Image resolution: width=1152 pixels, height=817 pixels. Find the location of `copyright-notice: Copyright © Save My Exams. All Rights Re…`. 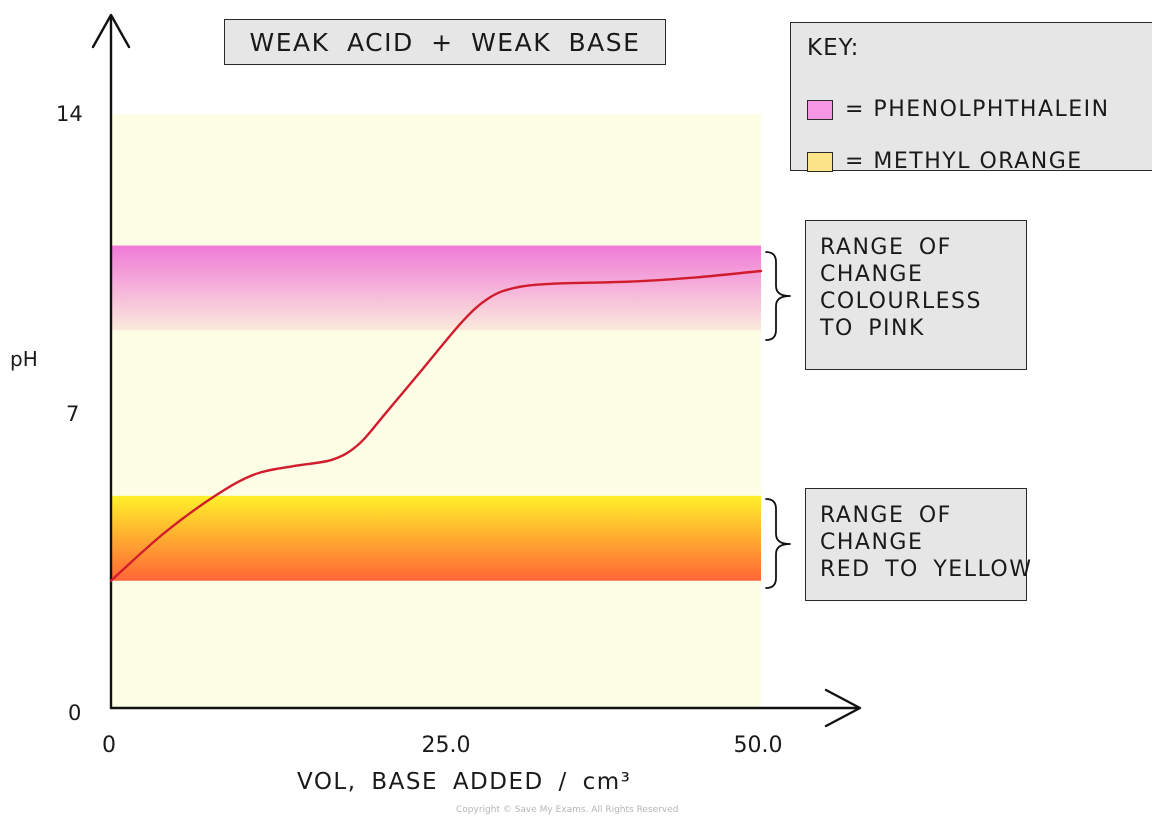

copyright-notice: Copyright © Save My Exams. All Rights Re… is located at coordinates (567, 810).